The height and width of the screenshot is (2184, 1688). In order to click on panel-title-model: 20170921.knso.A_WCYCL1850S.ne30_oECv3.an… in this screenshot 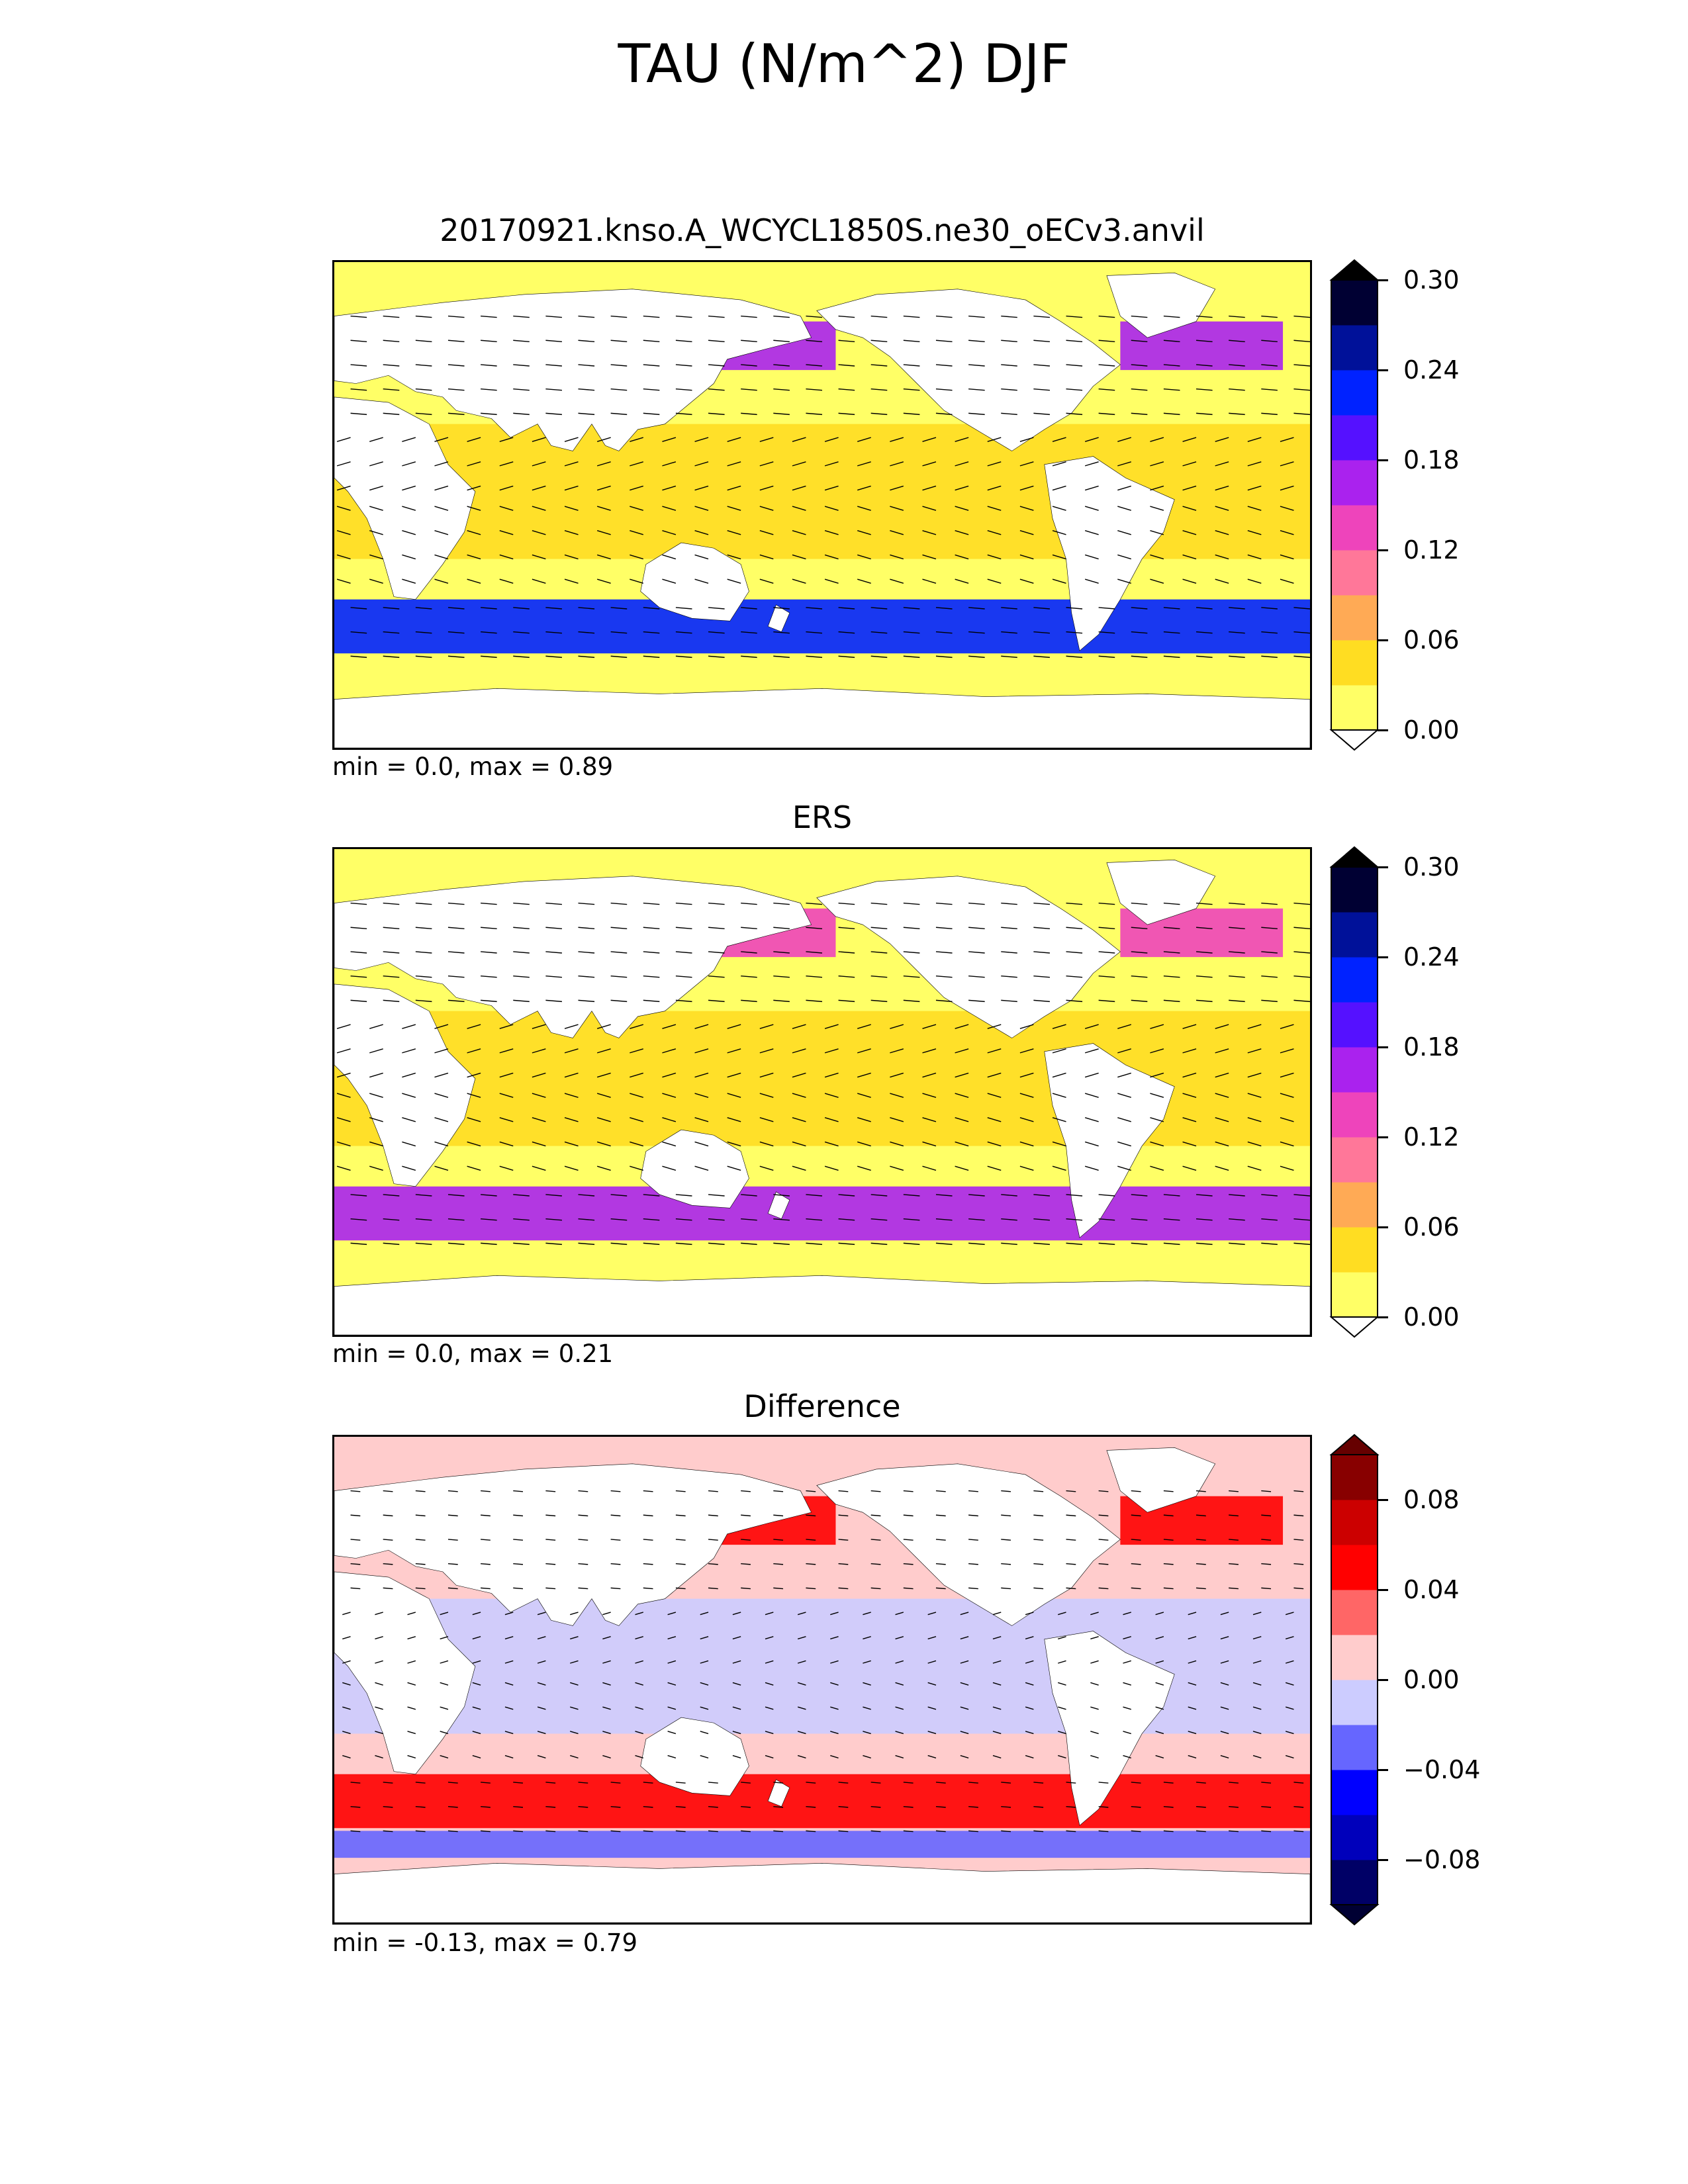, I will do `click(822, 230)`.